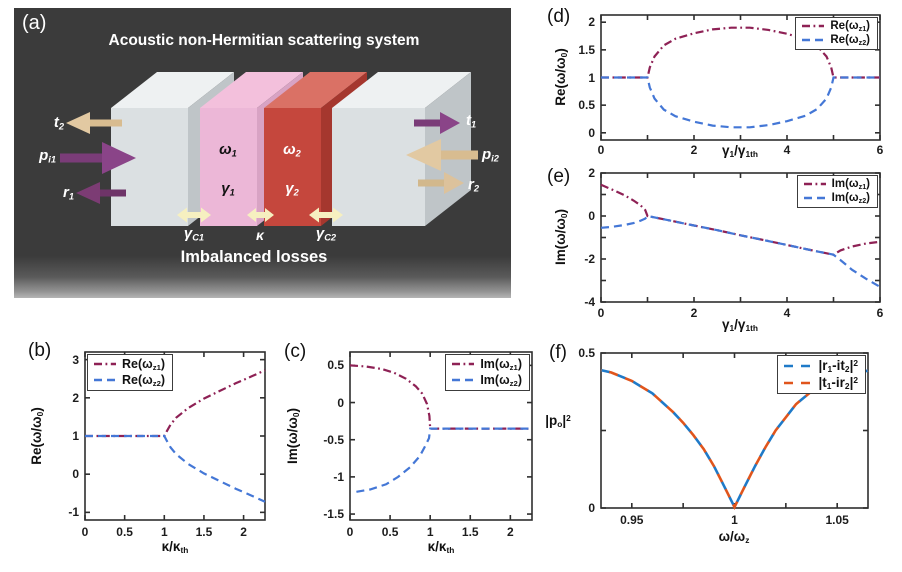  I want to click on slab-right-gray, so click(401, 149).